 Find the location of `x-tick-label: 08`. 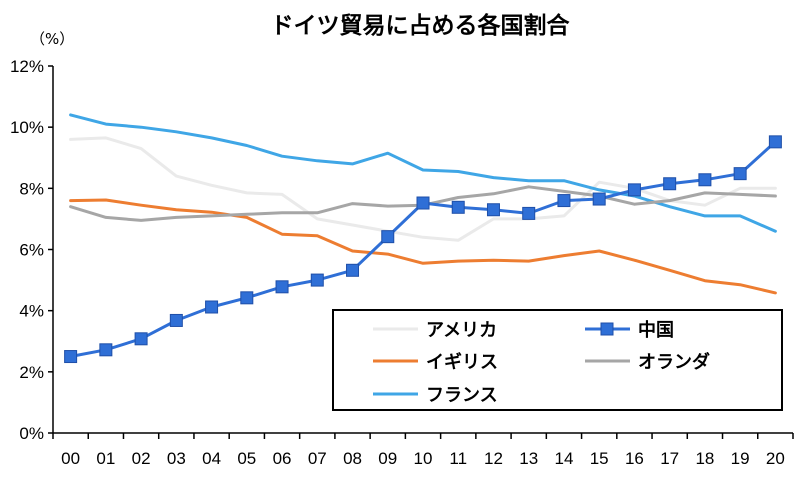

x-tick-label: 08 is located at coordinates (352, 458).